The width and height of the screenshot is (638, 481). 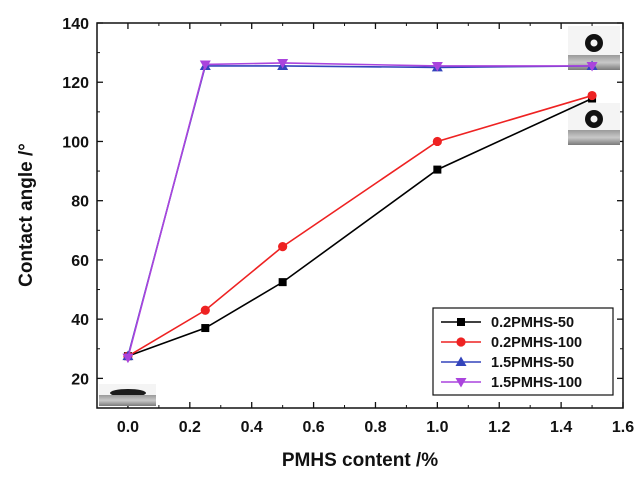 What do you see at coordinates (75, 83) in the screenshot?
I see `y-tick-label: 120` at bounding box center [75, 83].